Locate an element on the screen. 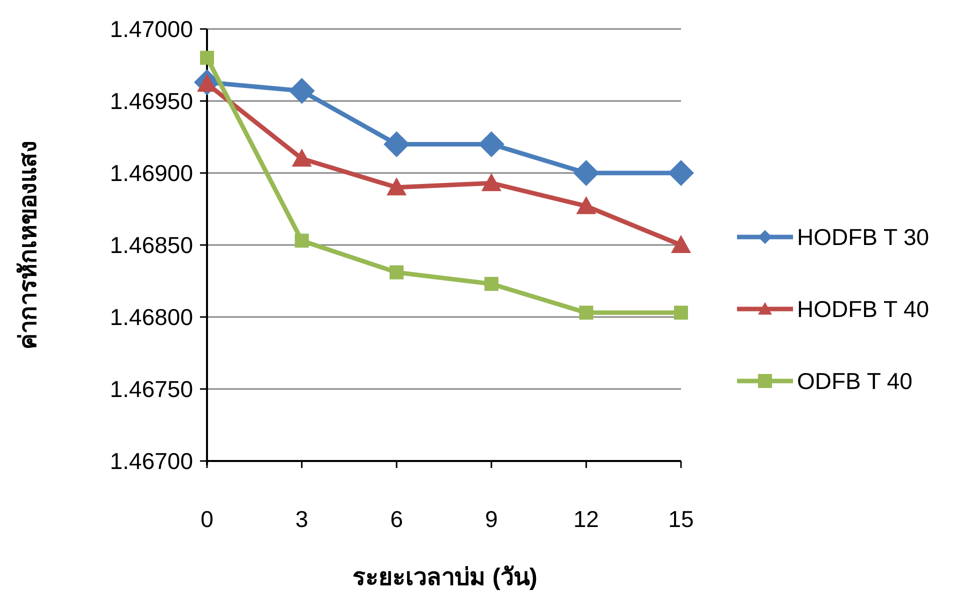 This screenshot has height=592, width=955. legend-label: HODFB T 40 is located at coordinates (863, 309).